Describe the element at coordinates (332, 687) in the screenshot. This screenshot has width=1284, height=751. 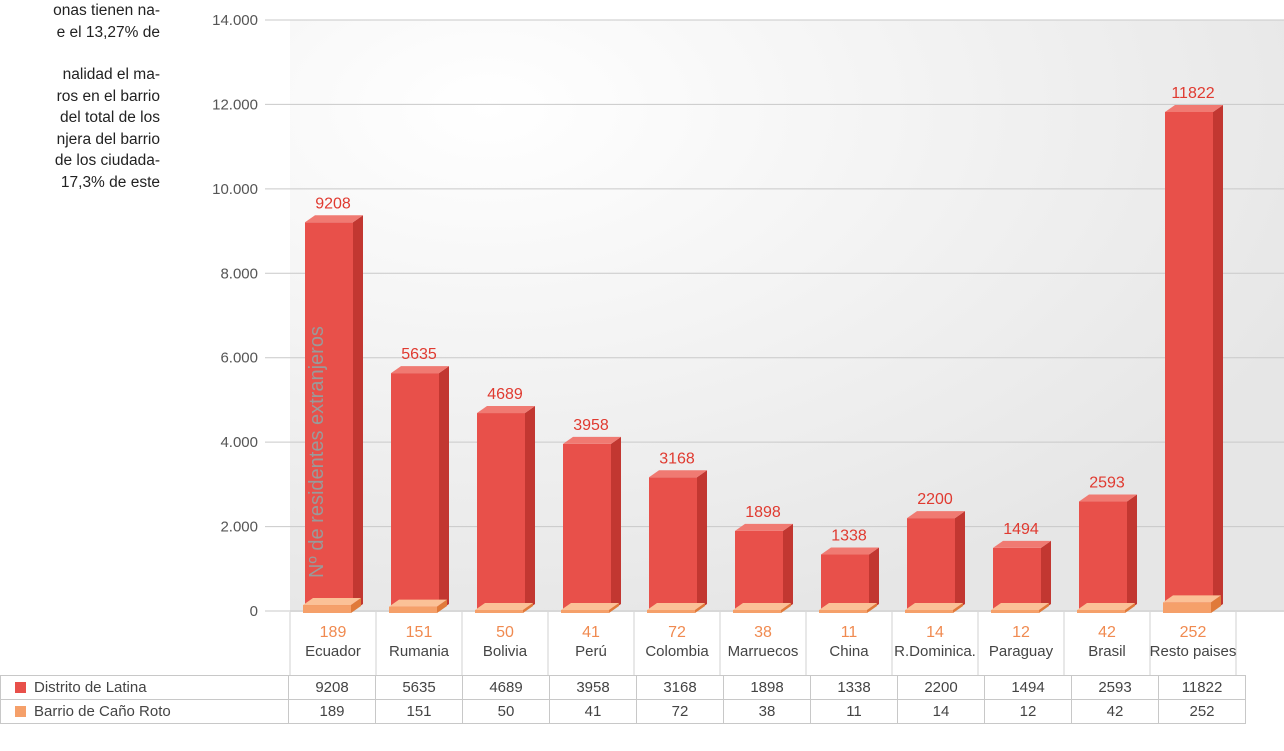
I see `table-cell: 9208` at that location.